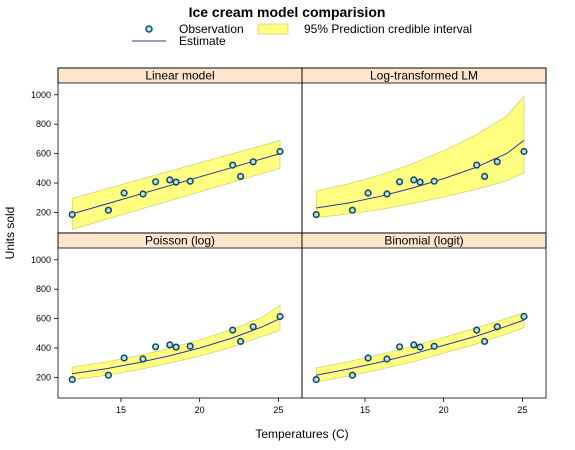 The height and width of the screenshot is (450, 575). What do you see at coordinates (301, 434) in the screenshot?
I see `x-axis-label: Temperatures (C)` at bounding box center [301, 434].